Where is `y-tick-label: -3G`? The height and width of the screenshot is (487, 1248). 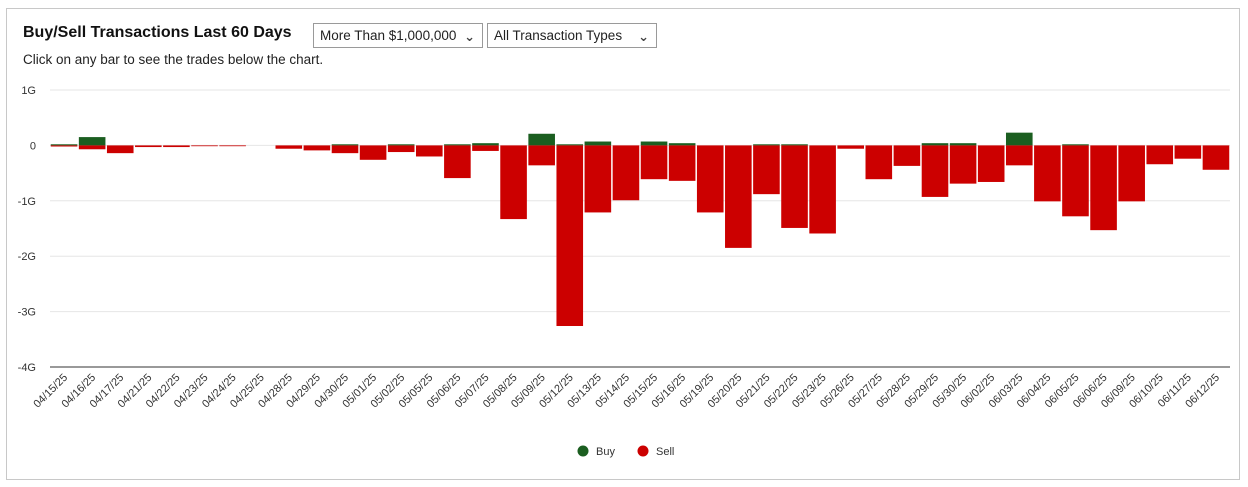
y-tick-label: -3G is located at coordinates (27, 313).